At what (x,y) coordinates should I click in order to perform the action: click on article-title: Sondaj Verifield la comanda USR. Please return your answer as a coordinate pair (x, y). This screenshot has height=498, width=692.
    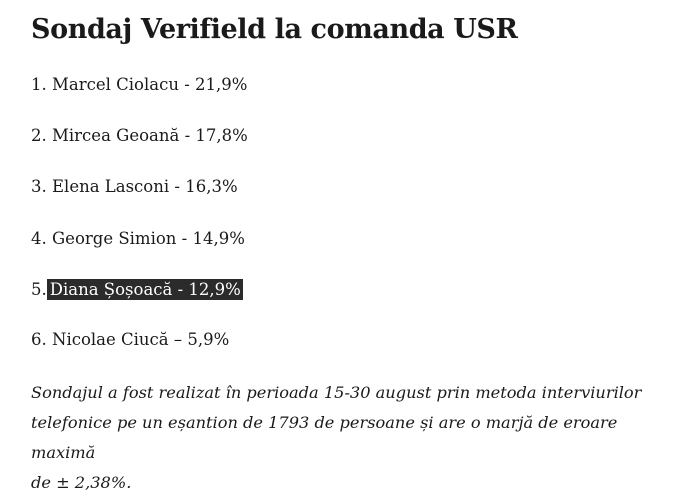
    Looking at the image, I should click on (274, 29).